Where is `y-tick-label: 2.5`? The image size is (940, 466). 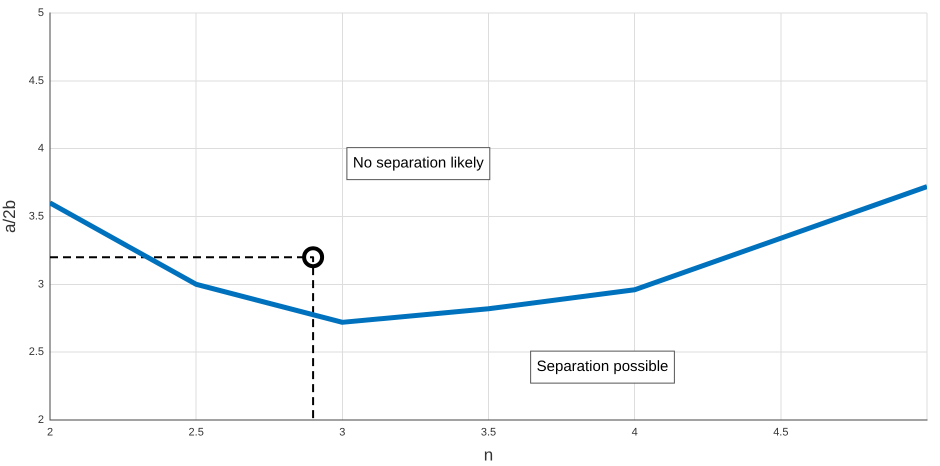 y-tick-label: 2.5 is located at coordinates (36, 352).